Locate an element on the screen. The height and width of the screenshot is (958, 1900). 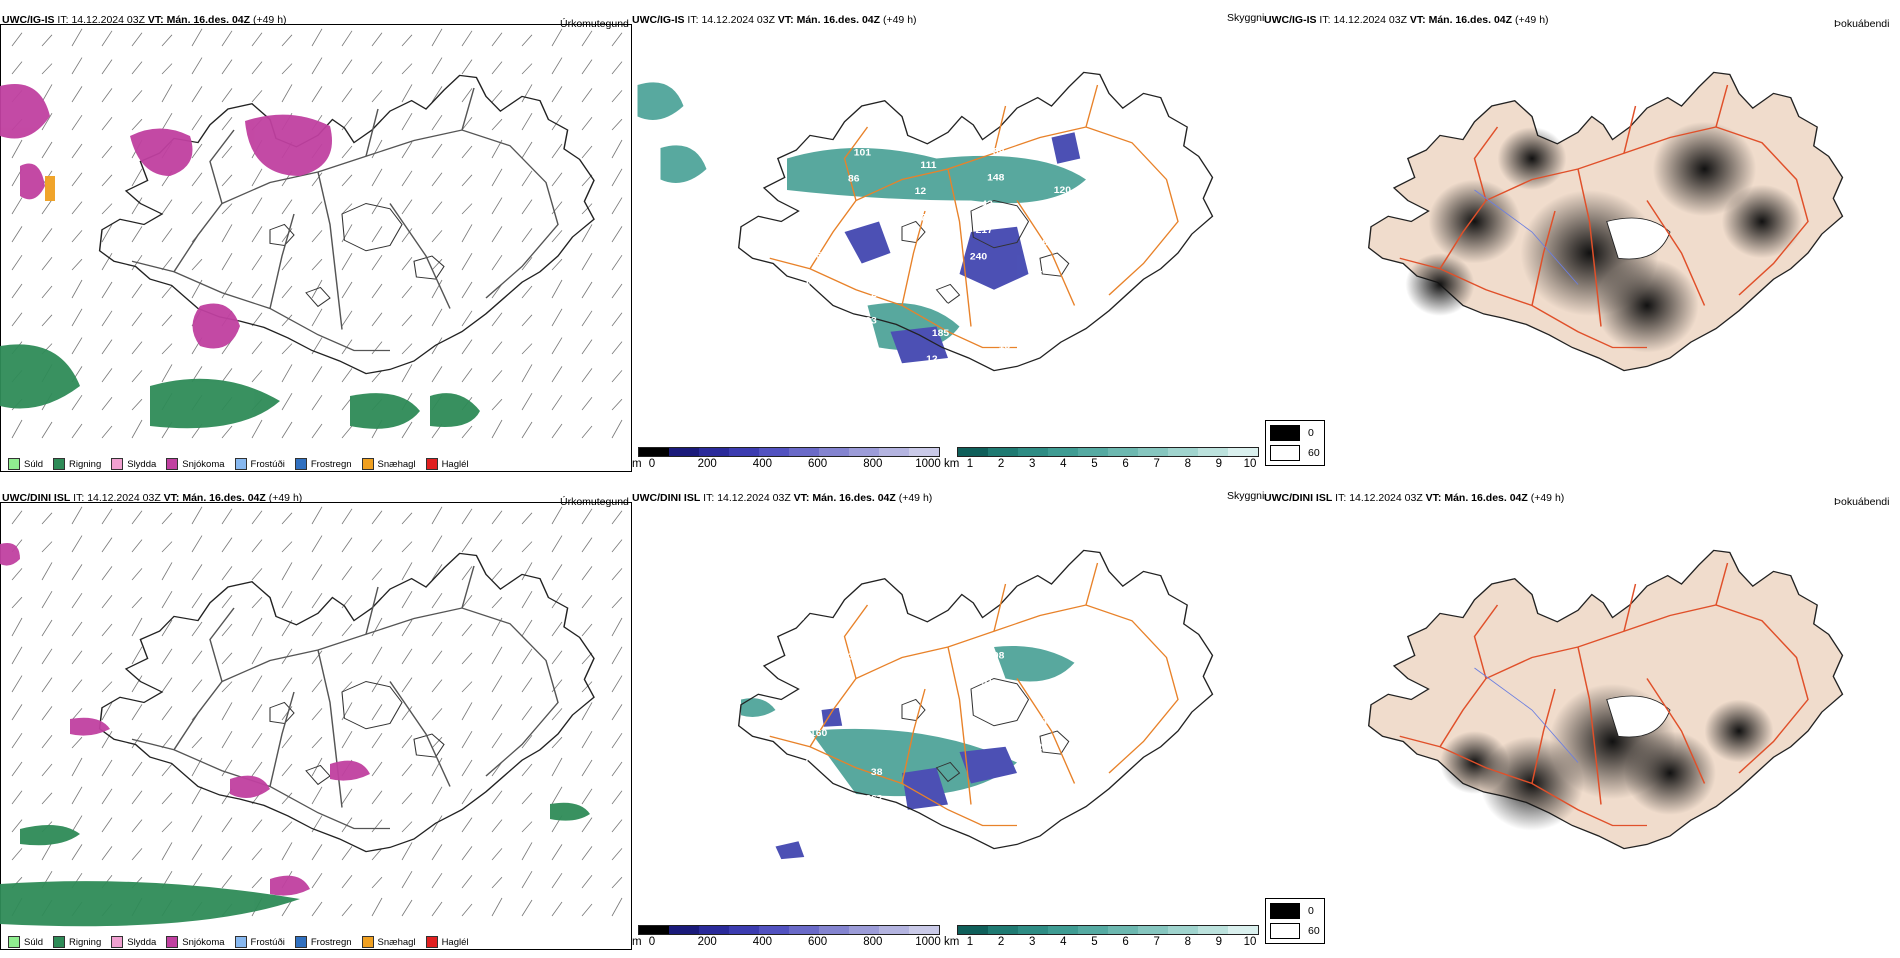
ceiling-tick: 800 is located at coordinates (873, 464).